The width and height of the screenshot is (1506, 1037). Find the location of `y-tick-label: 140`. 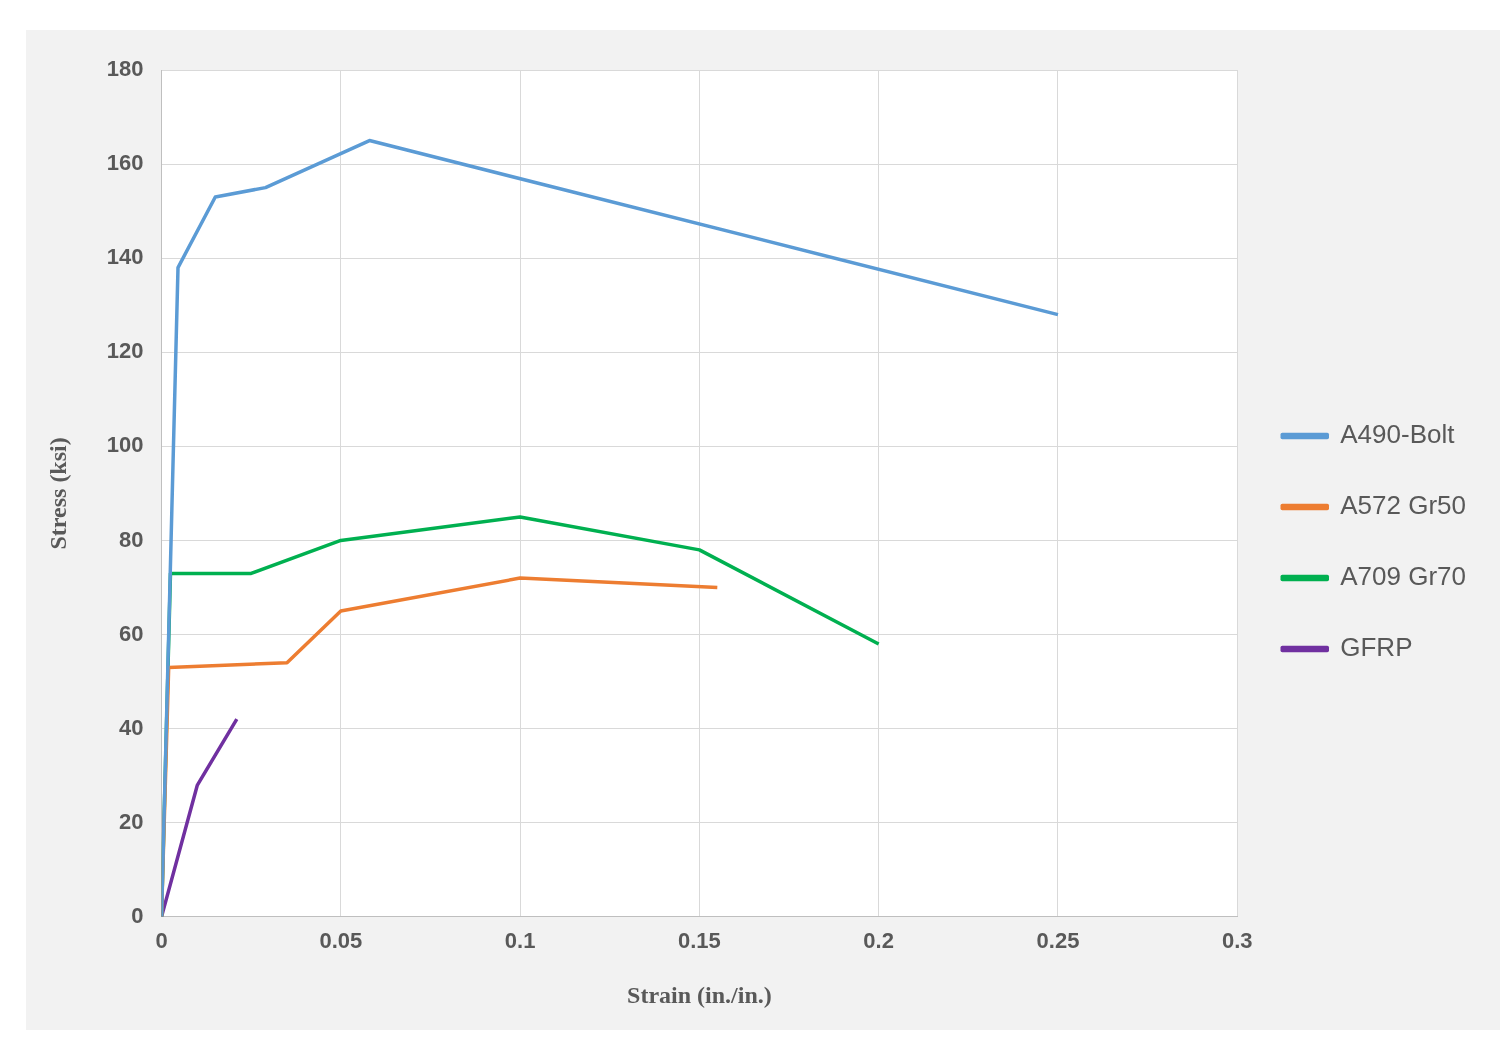

y-tick-label: 140 is located at coordinates (125, 257).